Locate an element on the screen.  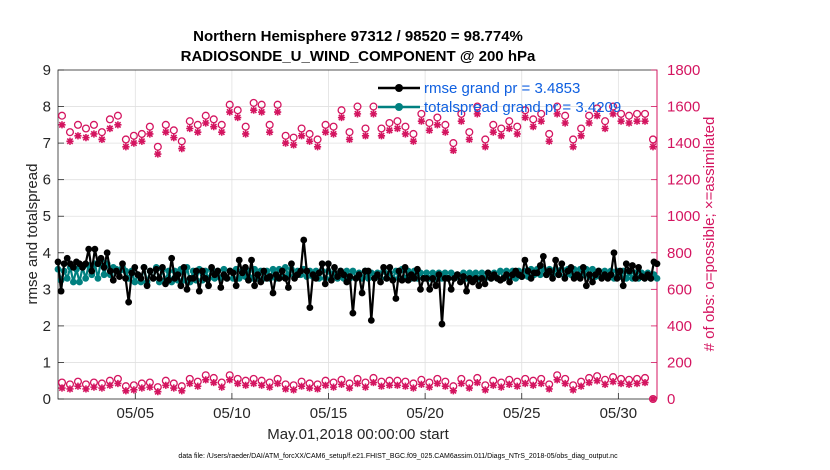
y-tick-label-right: 1600 is located at coordinates (683, 107).